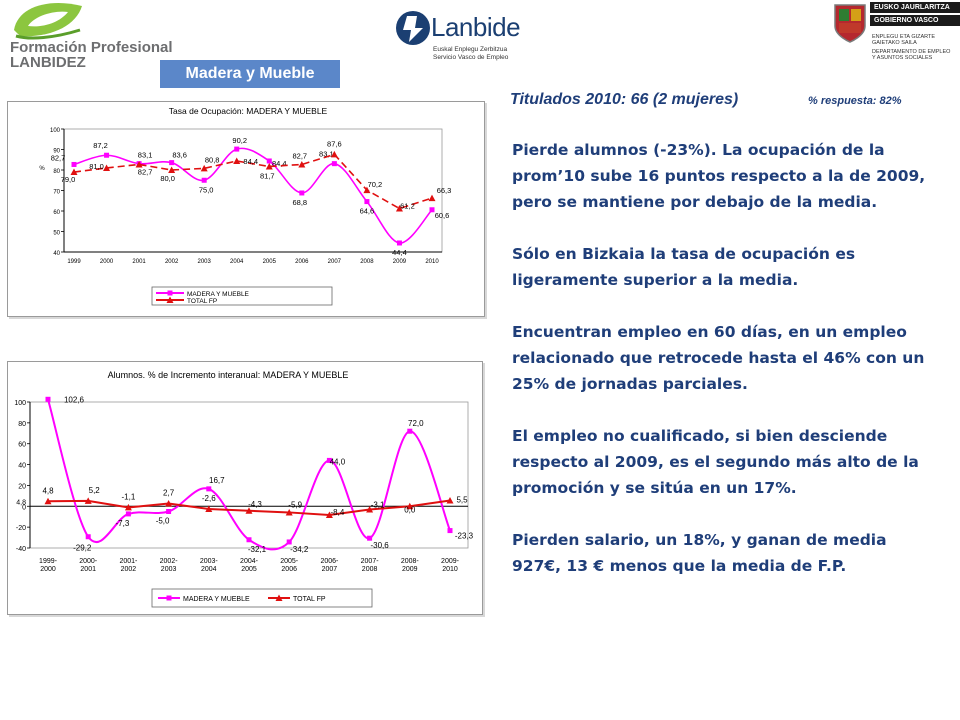 The height and width of the screenshot is (720, 960). What do you see at coordinates (128, 561) in the screenshot?
I see `x-tick-label: 2001-` at bounding box center [128, 561].